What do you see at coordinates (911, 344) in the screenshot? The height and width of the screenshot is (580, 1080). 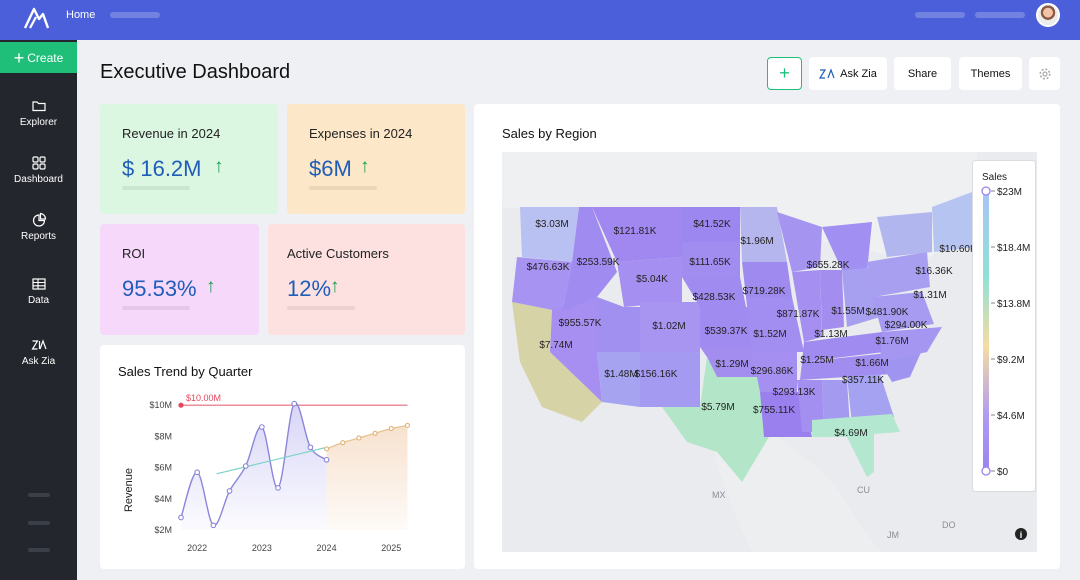 I see `state-north-carolina` at bounding box center [911, 344].